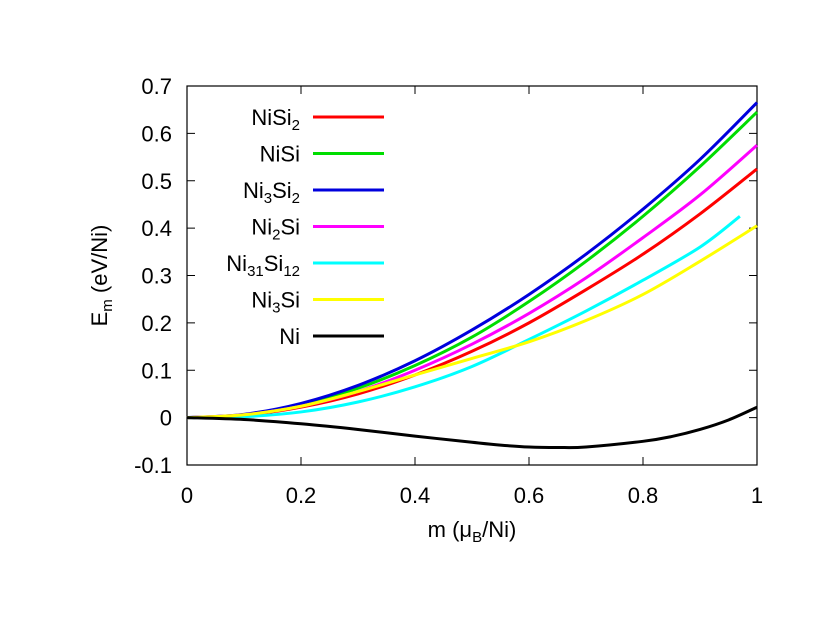 The width and height of the screenshot is (830, 642). Describe the element at coordinates (317, 302) in the screenshot. I see `legend-item-ni3si: Ni3Si` at that location.